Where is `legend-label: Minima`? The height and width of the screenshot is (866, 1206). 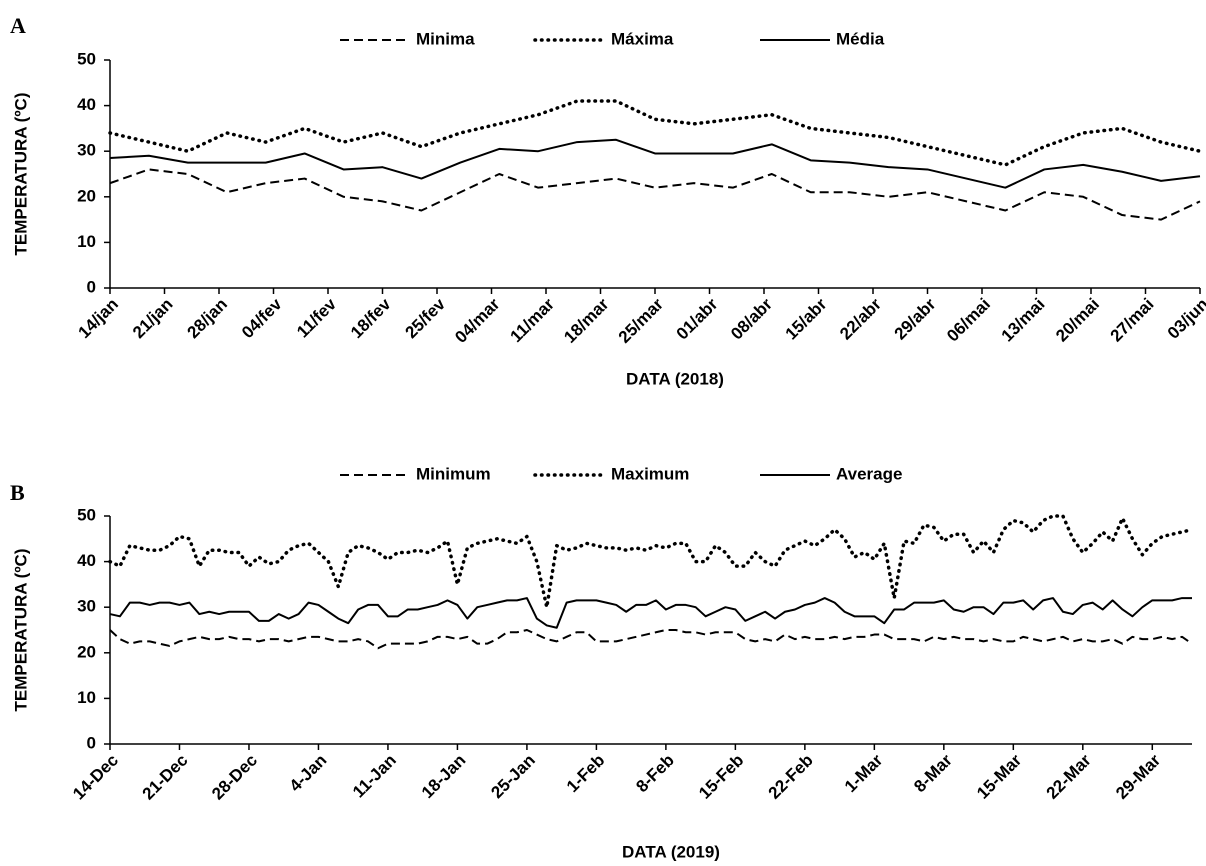
legend-label: Minima is located at coordinates (445, 38).